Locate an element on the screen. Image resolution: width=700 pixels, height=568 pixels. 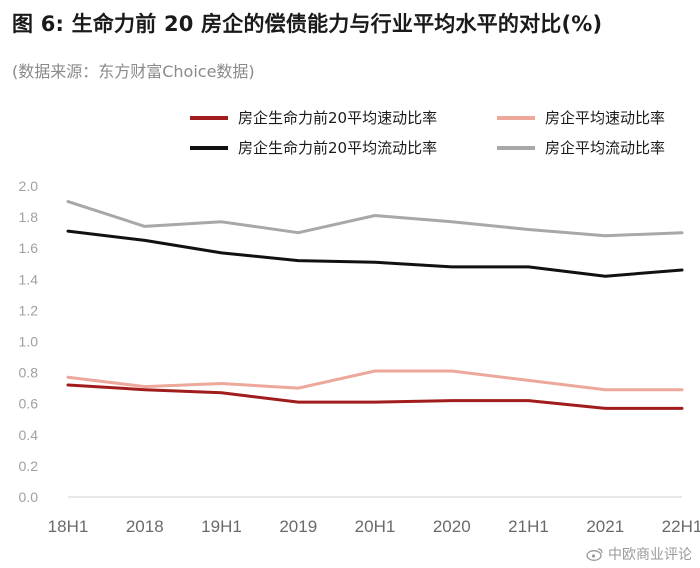
y-tick-label: 0.8 is located at coordinates (29, 373).